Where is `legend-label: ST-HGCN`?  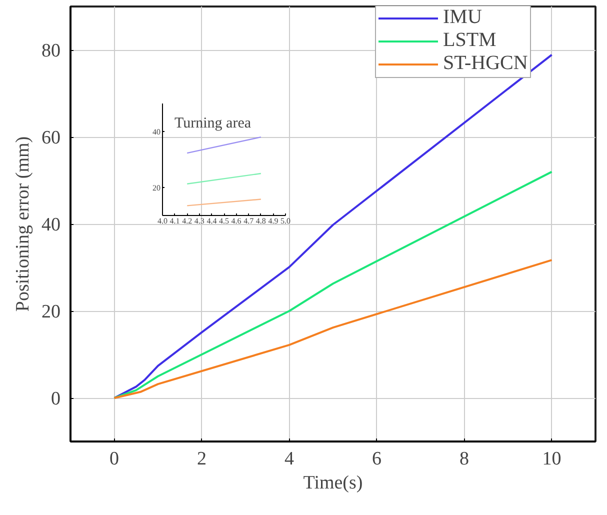 legend-label: ST-HGCN is located at coordinates (485, 63).